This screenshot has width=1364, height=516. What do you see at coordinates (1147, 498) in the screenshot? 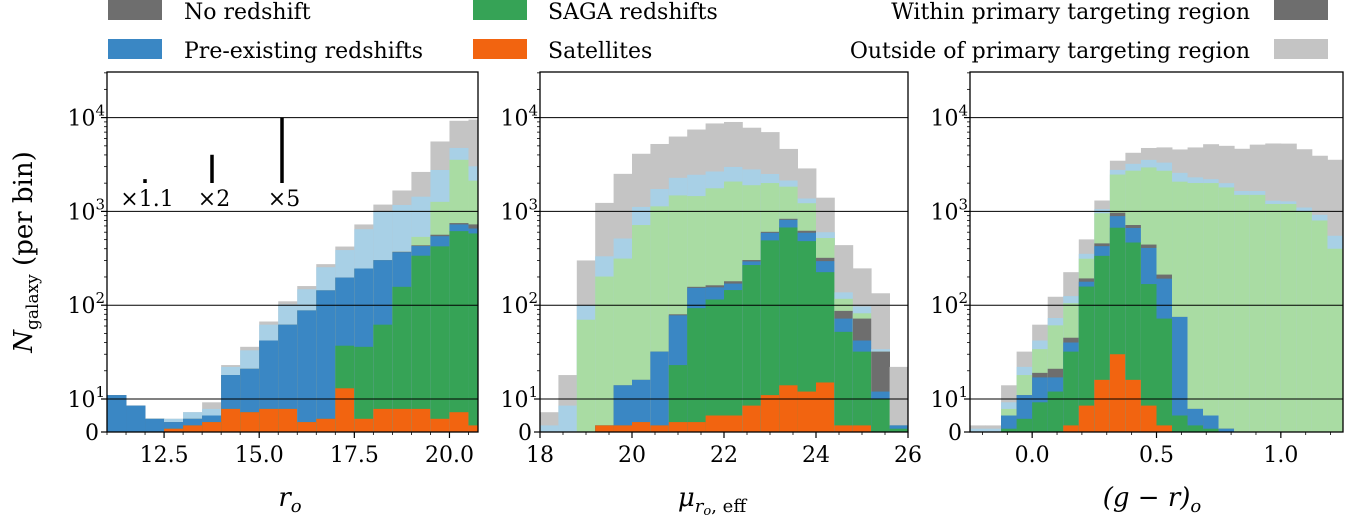
I see `x-axis-label-2-main: (g − r)` at bounding box center [1147, 498].